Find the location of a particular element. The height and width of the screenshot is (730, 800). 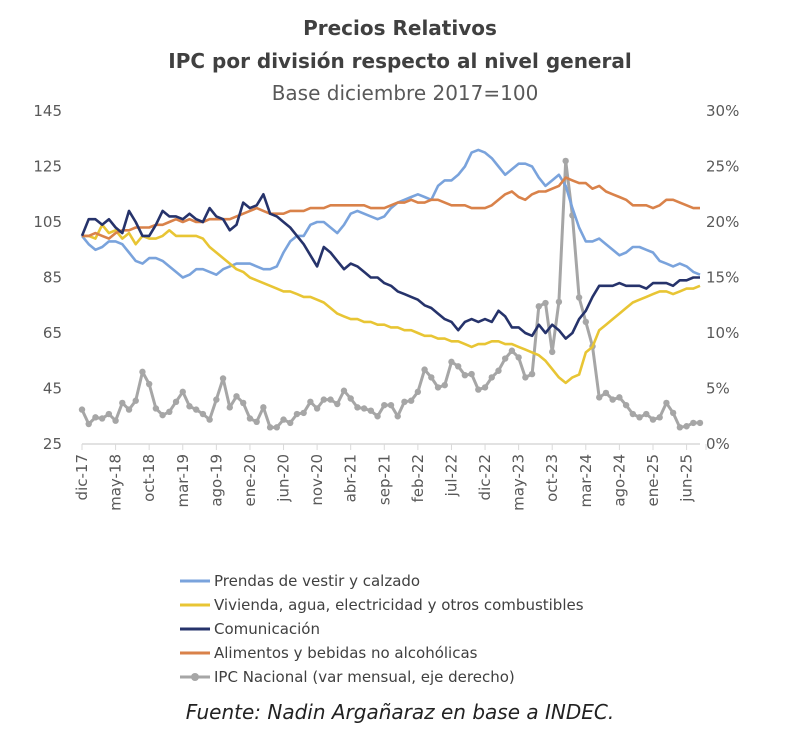

x-tick-label: jun-20 is located at coordinates (284, 478).